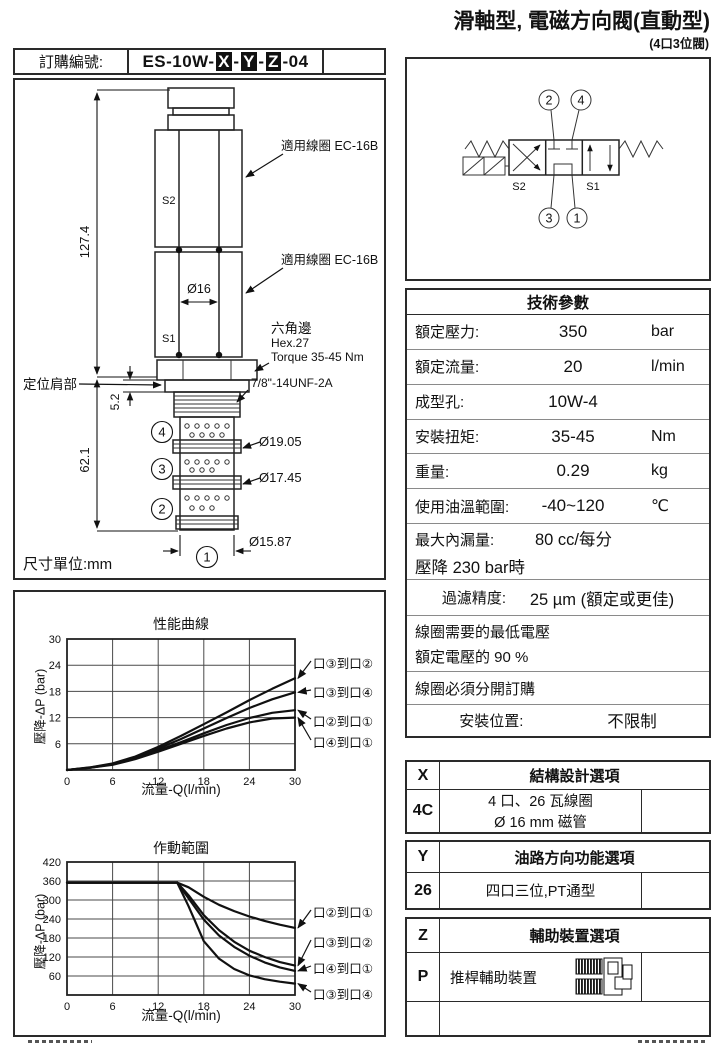  I want to click on tech-value: -40~120, so click(573, 506).